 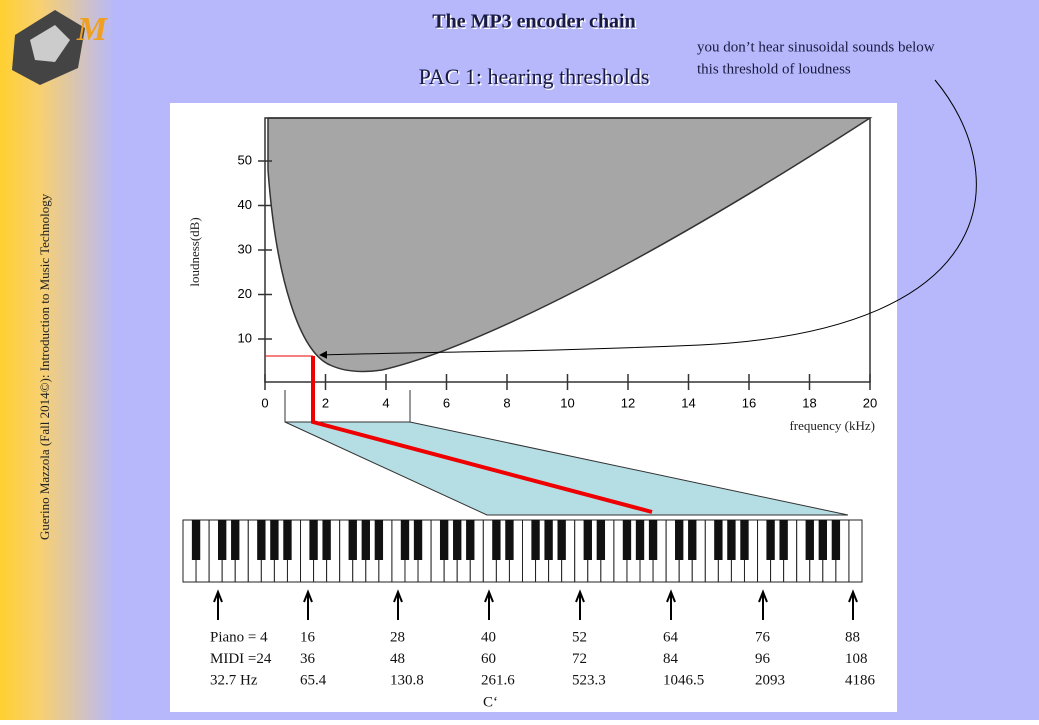 I want to click on y-tick-label: 40, so click(x=245, y=204).